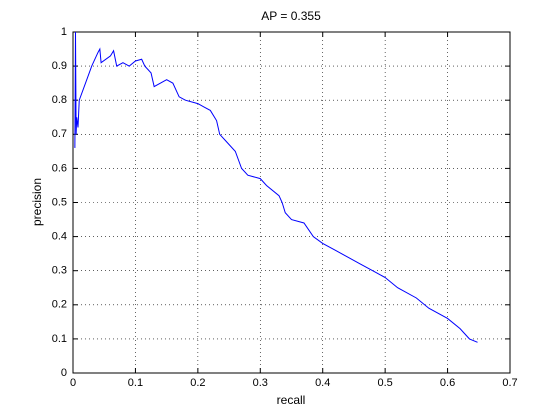 The image size is (560, 419). What do you see at coordinates (64, 373) in the screenshot?
I see `y-tick-label: 0` at bounding box center [64, 373].